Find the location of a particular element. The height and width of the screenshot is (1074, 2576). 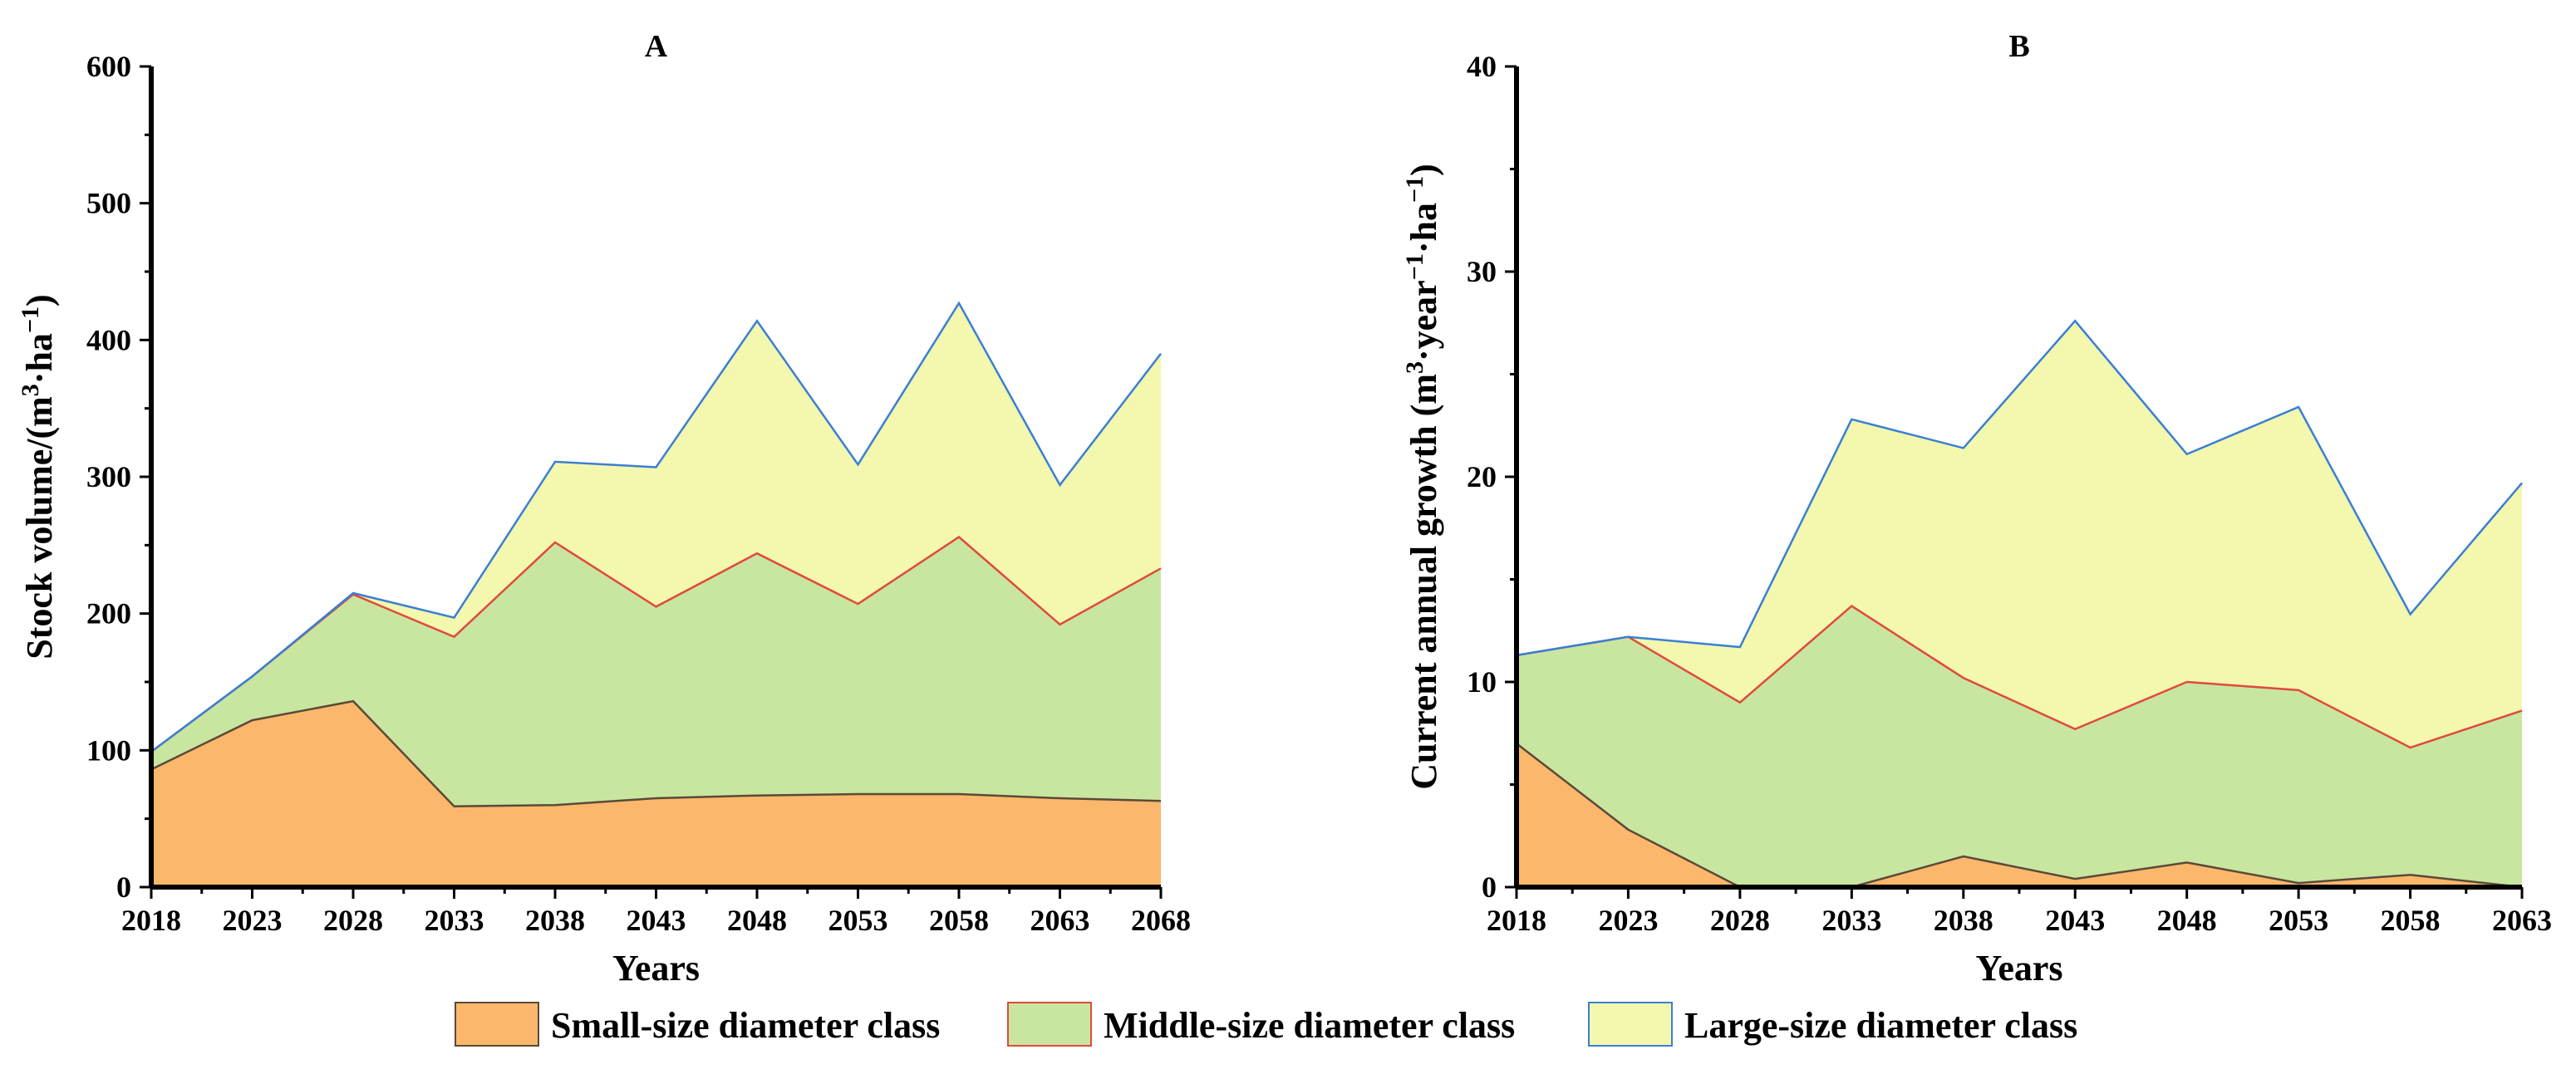

x-tick-label-a: 2018 is located at coordinates (151, 921).